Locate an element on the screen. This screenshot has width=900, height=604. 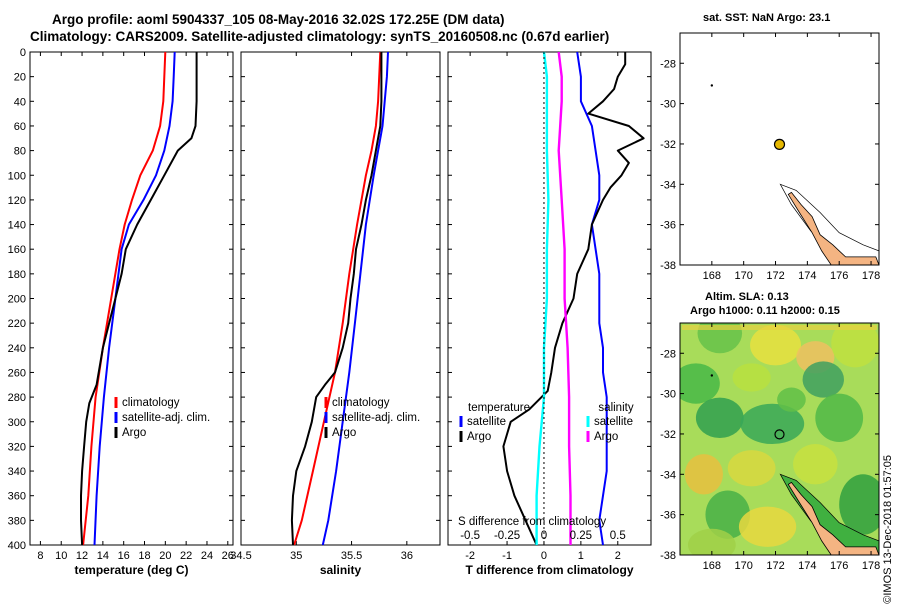
map-y-tick-label: -30 is located at coordinates (668, 395).